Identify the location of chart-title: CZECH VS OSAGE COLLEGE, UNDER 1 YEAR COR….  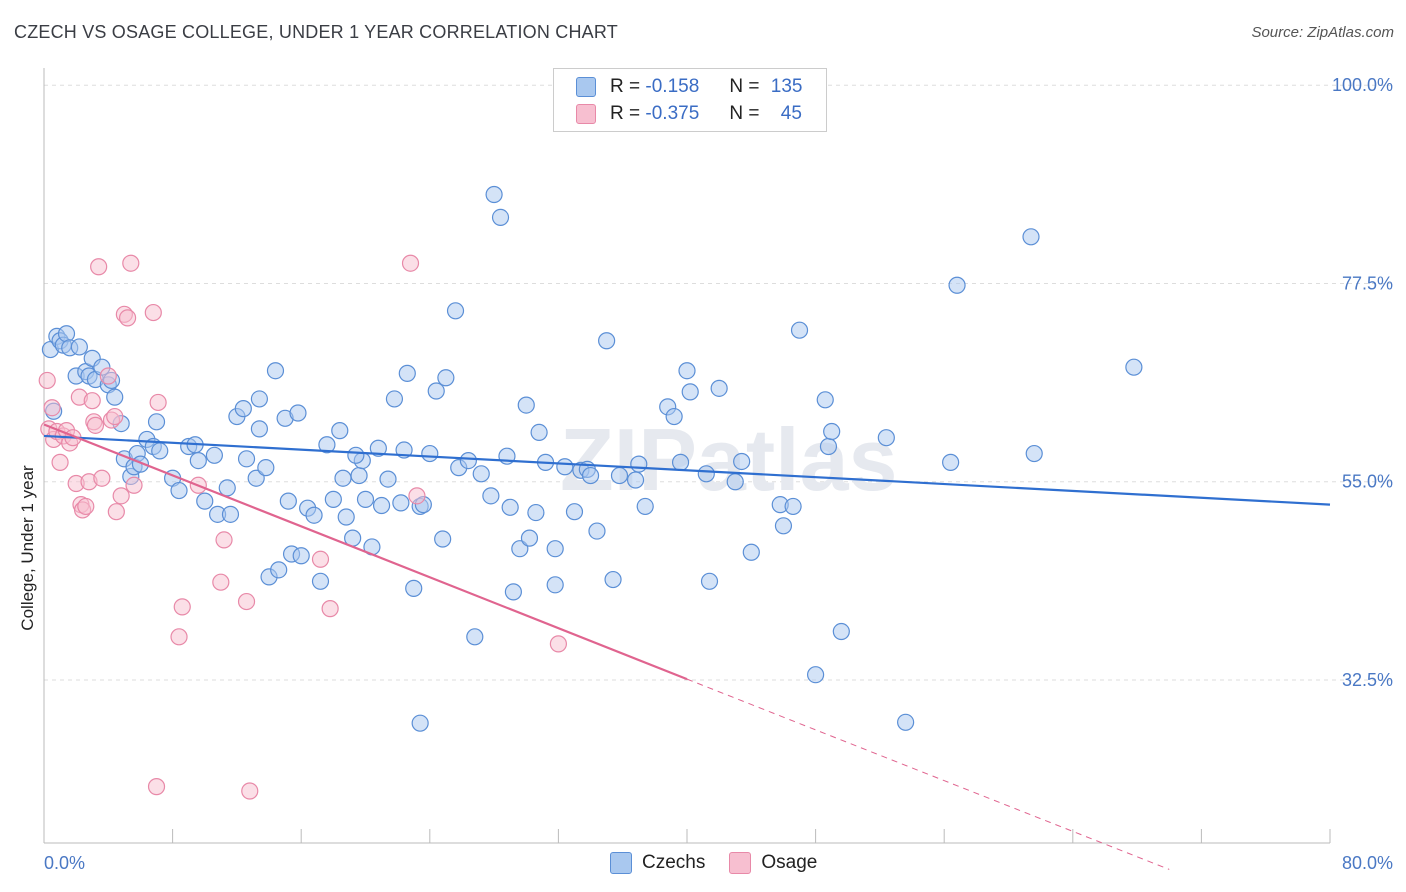
(316, 32).